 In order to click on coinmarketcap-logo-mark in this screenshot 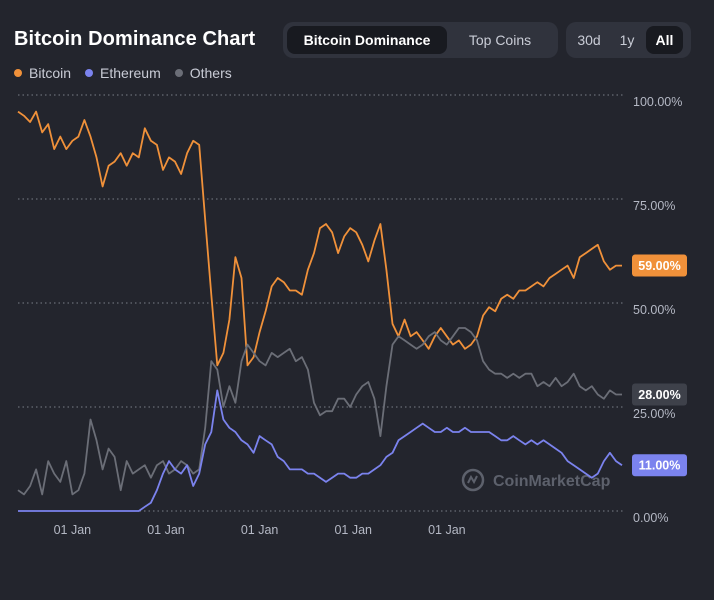, I will do `click(472, 479)`.